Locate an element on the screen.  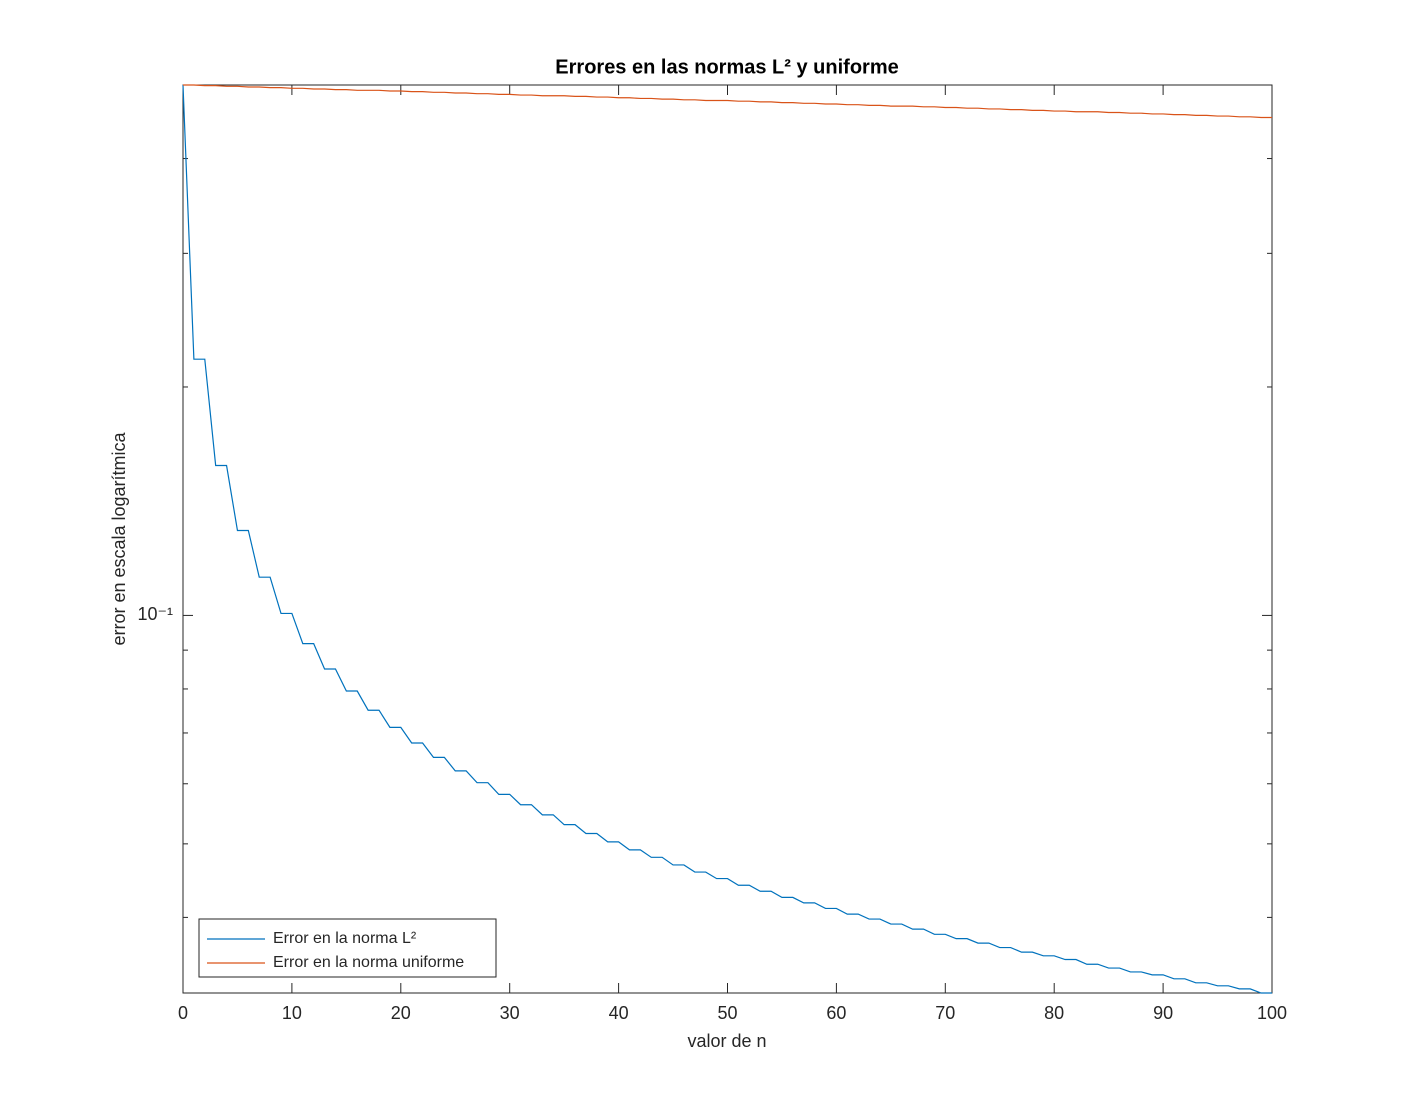
x-tick-label: 70 is located at coordinates (945, 1013).